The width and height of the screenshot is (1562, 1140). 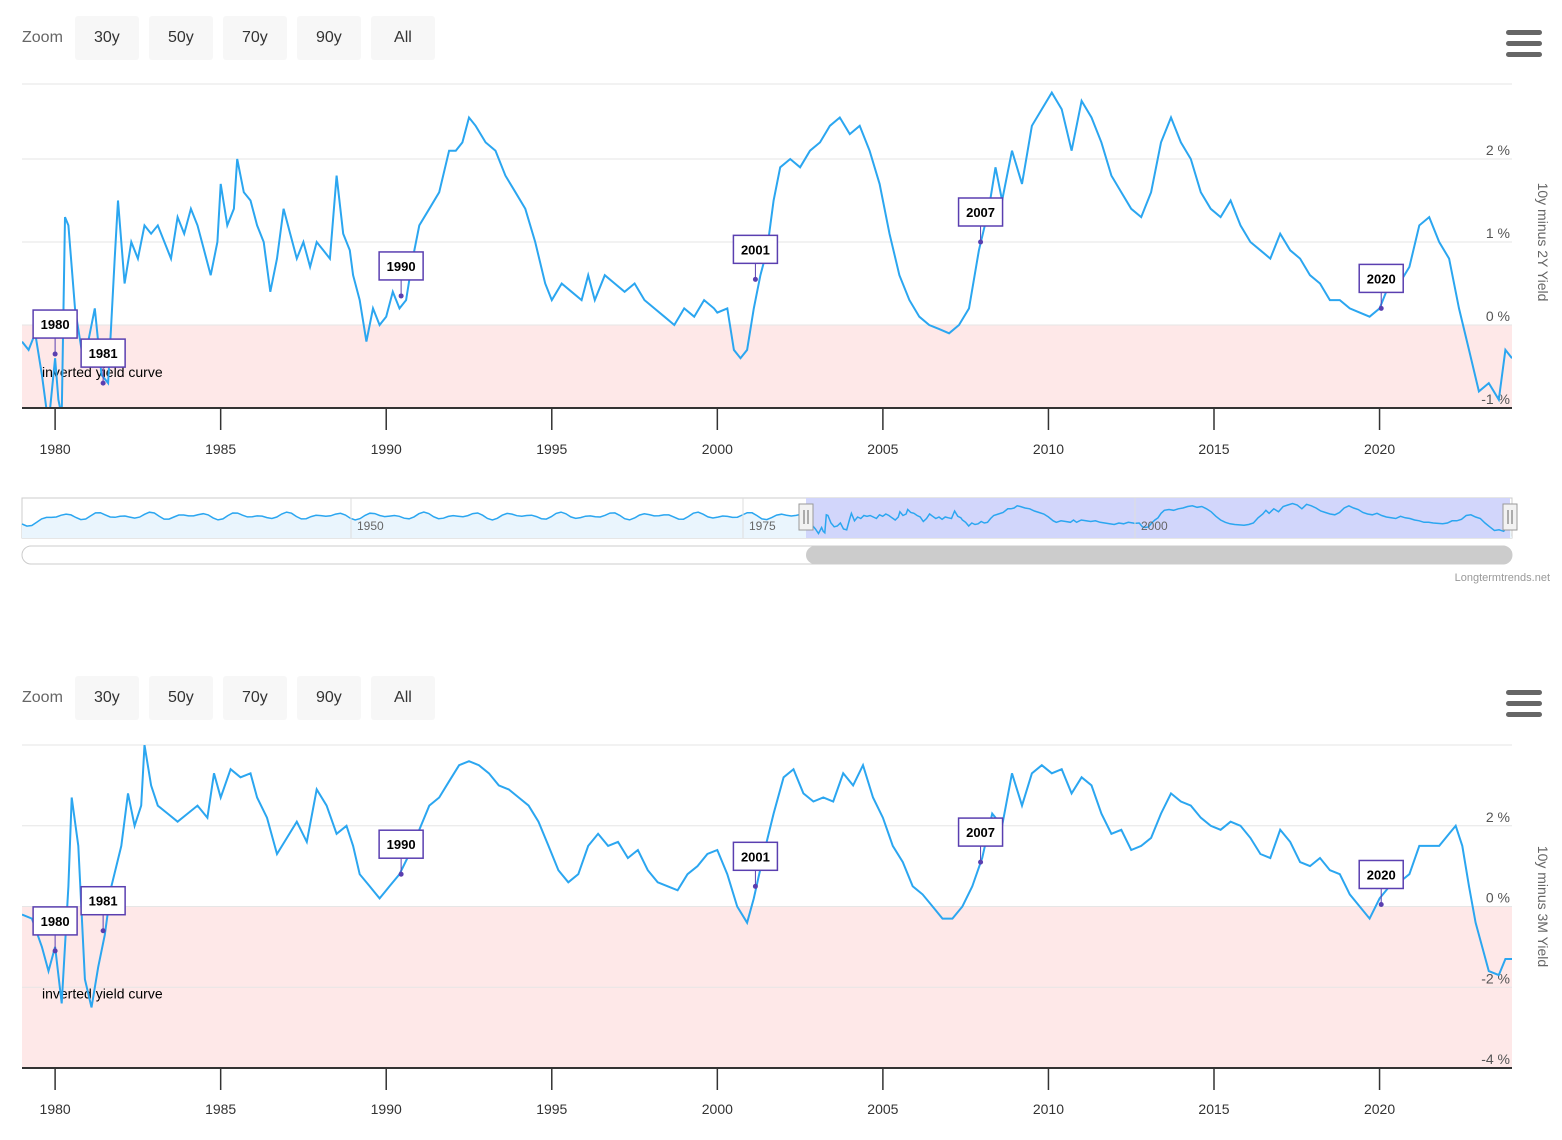 I want to click on y-tick-label: -2 %, so click(x=1495, y=978).